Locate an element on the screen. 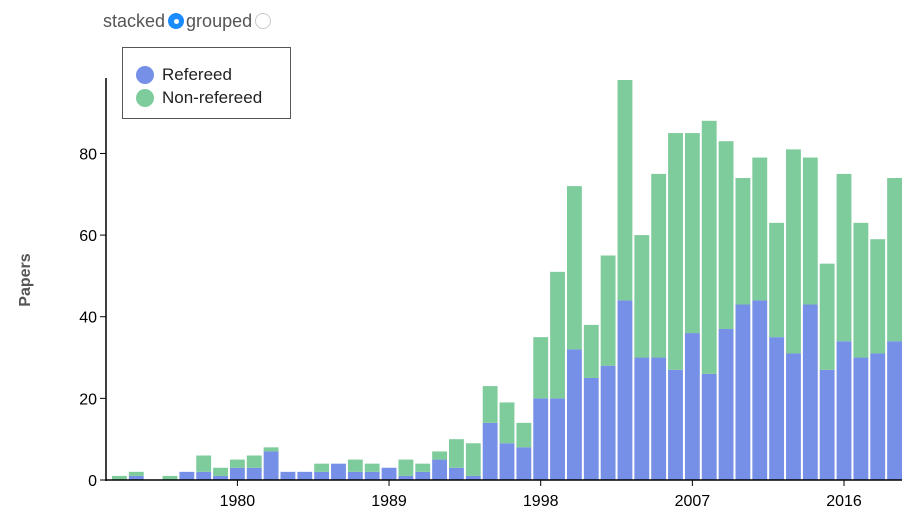  bar-refereed-1980 is located at coordinates (237, 473).